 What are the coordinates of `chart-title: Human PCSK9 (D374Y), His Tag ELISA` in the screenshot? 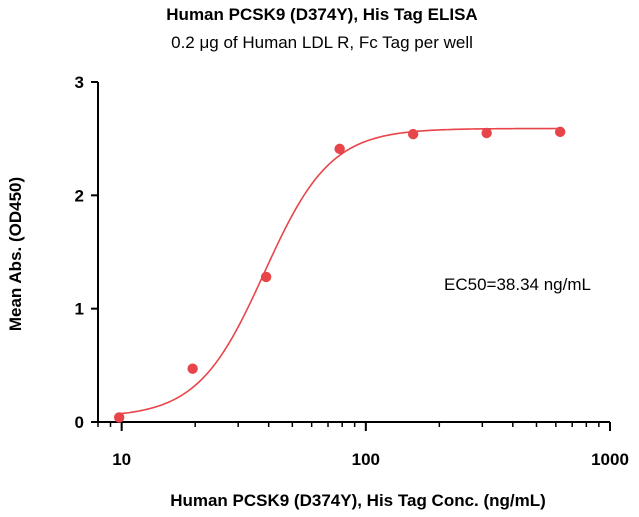 It's located at (321, 14).